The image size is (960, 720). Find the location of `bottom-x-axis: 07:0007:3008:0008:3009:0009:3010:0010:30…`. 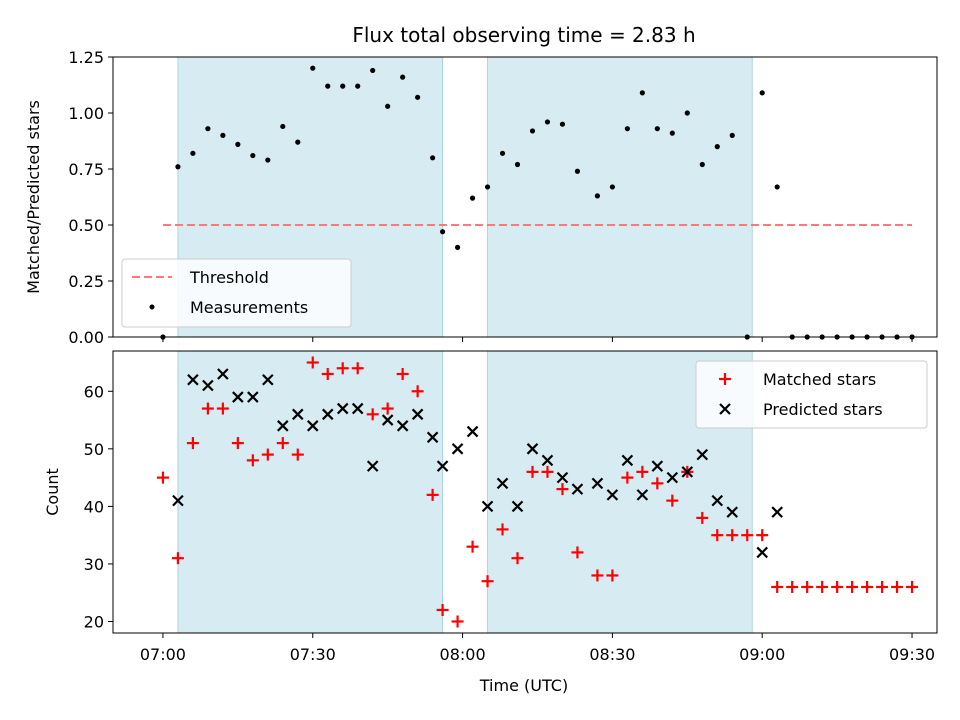

bottom-x-axis: 07:0007:3008:0008:3009:0009:3010:0010:30… is located at coordinates (537, 648).